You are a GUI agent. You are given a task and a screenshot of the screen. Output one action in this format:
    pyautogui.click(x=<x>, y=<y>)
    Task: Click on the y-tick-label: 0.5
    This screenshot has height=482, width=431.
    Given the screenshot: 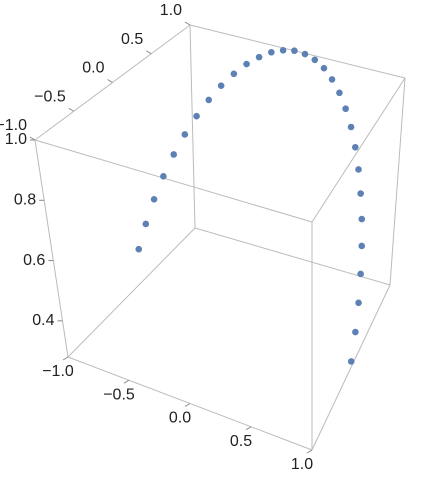 What is the action you would take?
    pyautogui.click(x=132, y=39)
    